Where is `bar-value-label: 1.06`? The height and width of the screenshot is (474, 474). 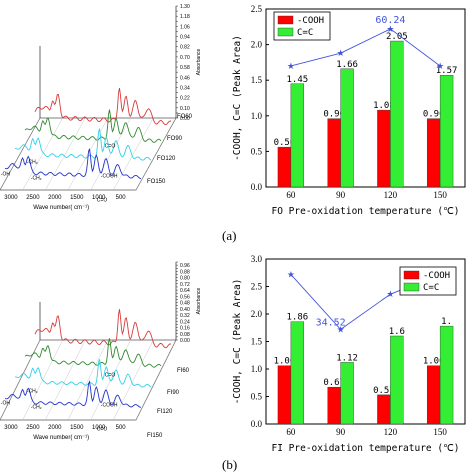
bar-value-label: 1.06 is located at coordinates (285, 362).